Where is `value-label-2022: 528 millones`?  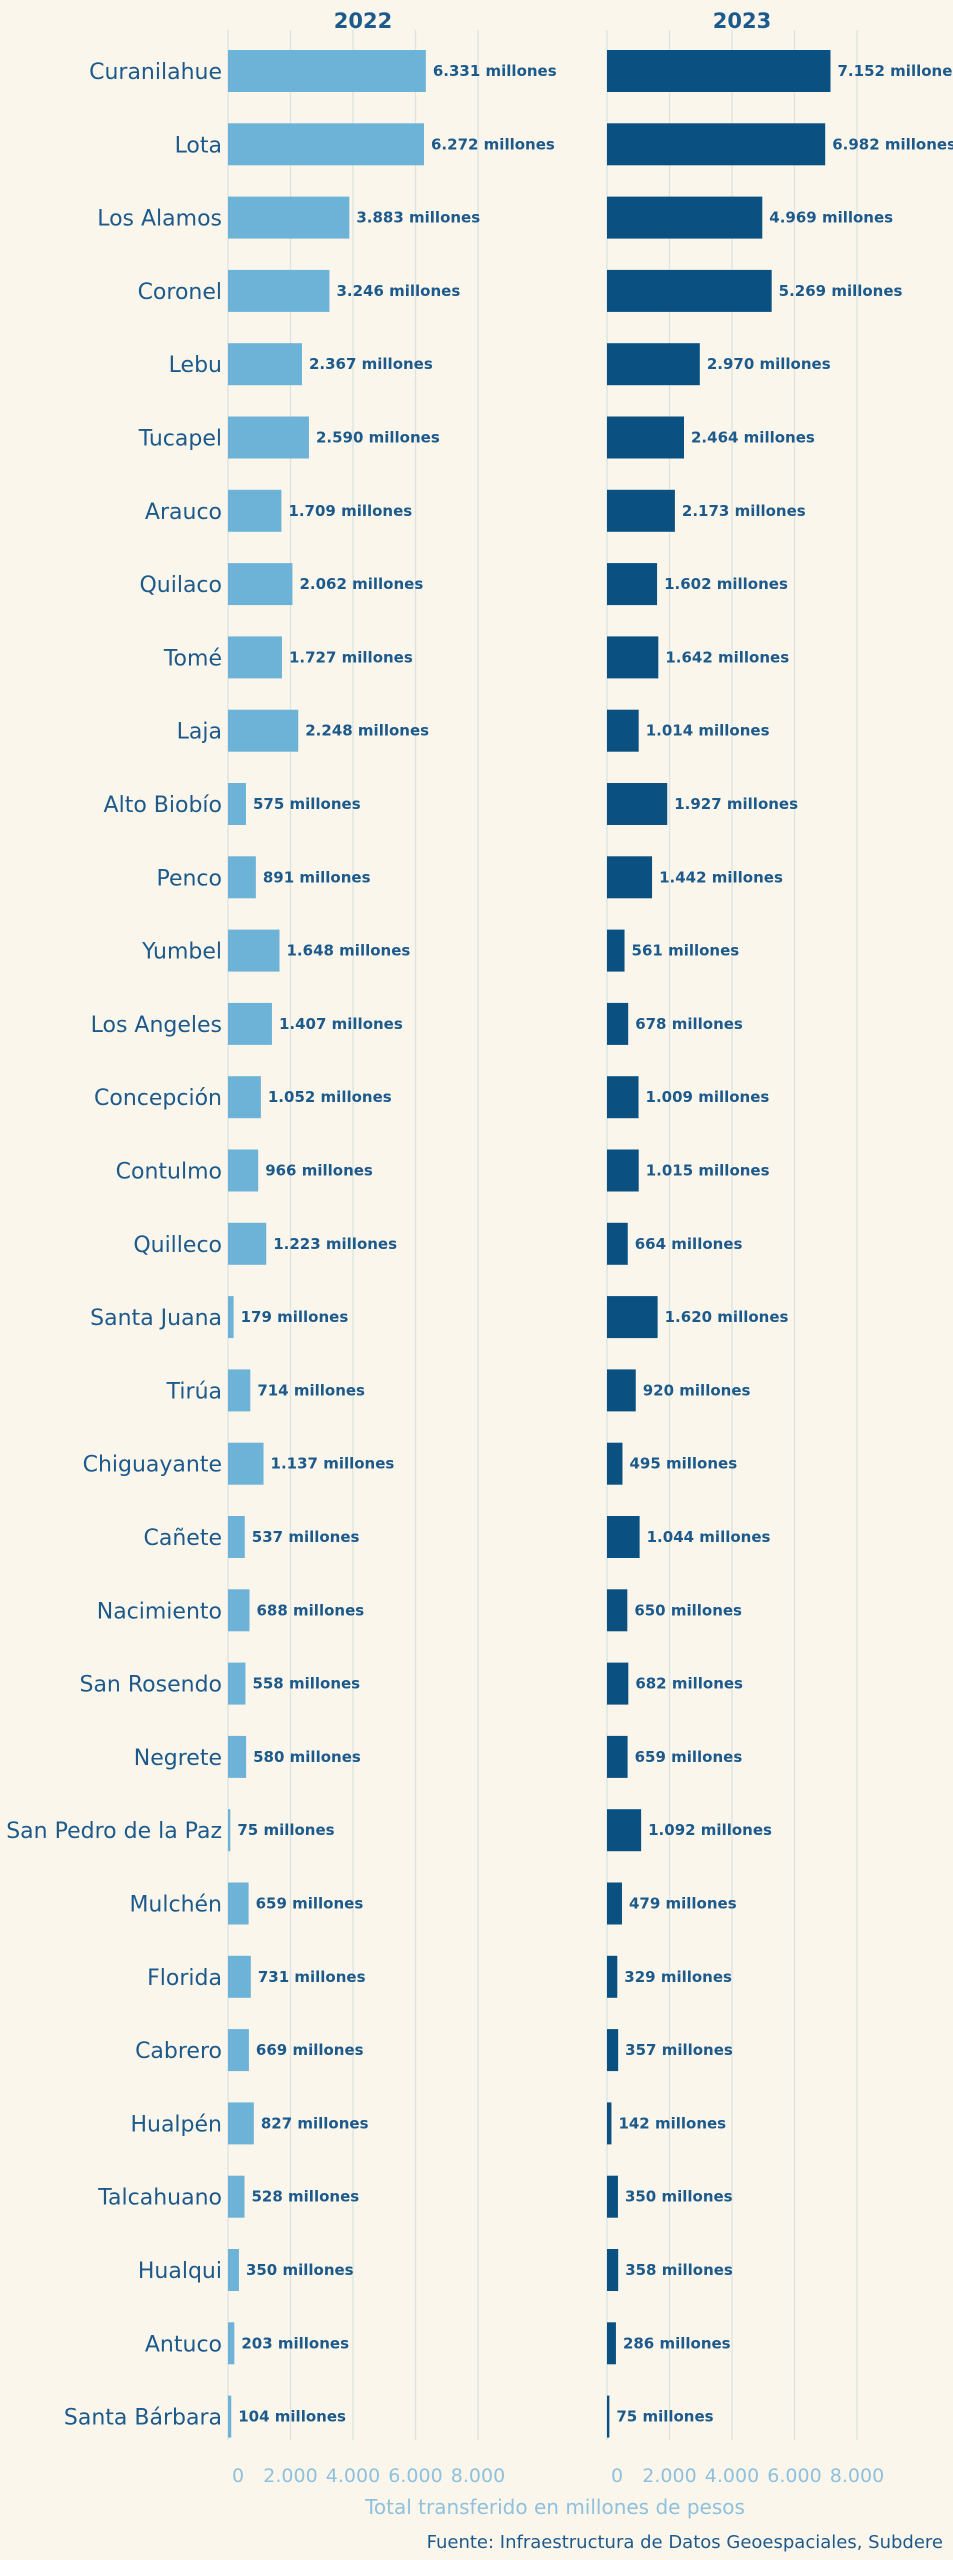
value-label-2022: 528 millones is located at coordinates (306, 2197).